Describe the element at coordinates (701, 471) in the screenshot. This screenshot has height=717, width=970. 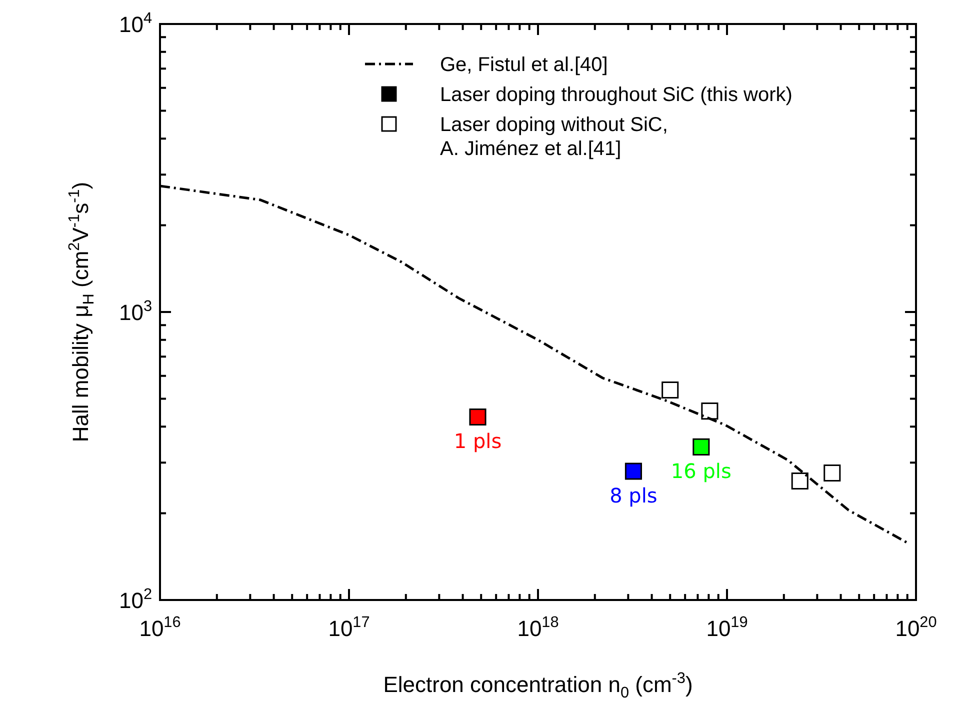
I see `annotation: 16 pls` at that location.